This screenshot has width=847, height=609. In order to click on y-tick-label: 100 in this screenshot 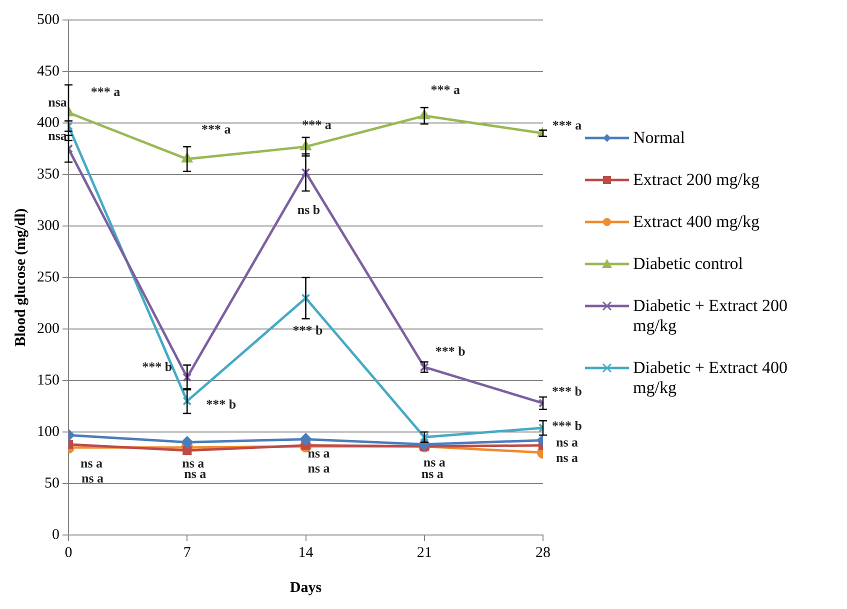, I will do `click(48, 432)`.